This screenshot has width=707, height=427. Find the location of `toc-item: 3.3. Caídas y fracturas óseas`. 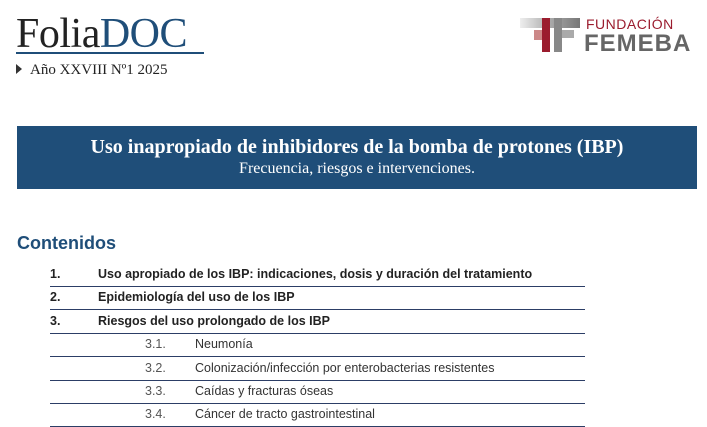

toc-item: 3.3. Caídas y fracturas óseas is located at coordinates (317, 392).